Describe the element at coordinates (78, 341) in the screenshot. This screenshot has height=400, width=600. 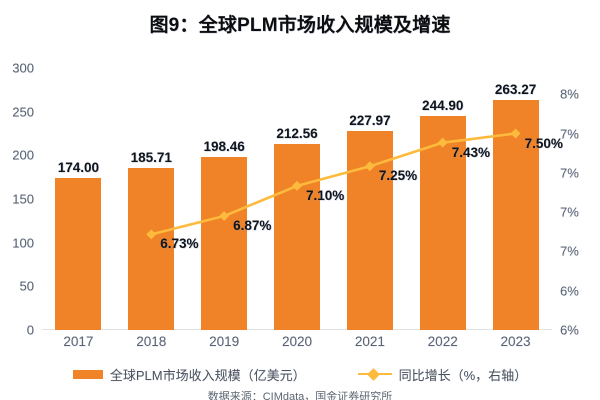
I see `x-axis-tick-2017: 2017` at that location.